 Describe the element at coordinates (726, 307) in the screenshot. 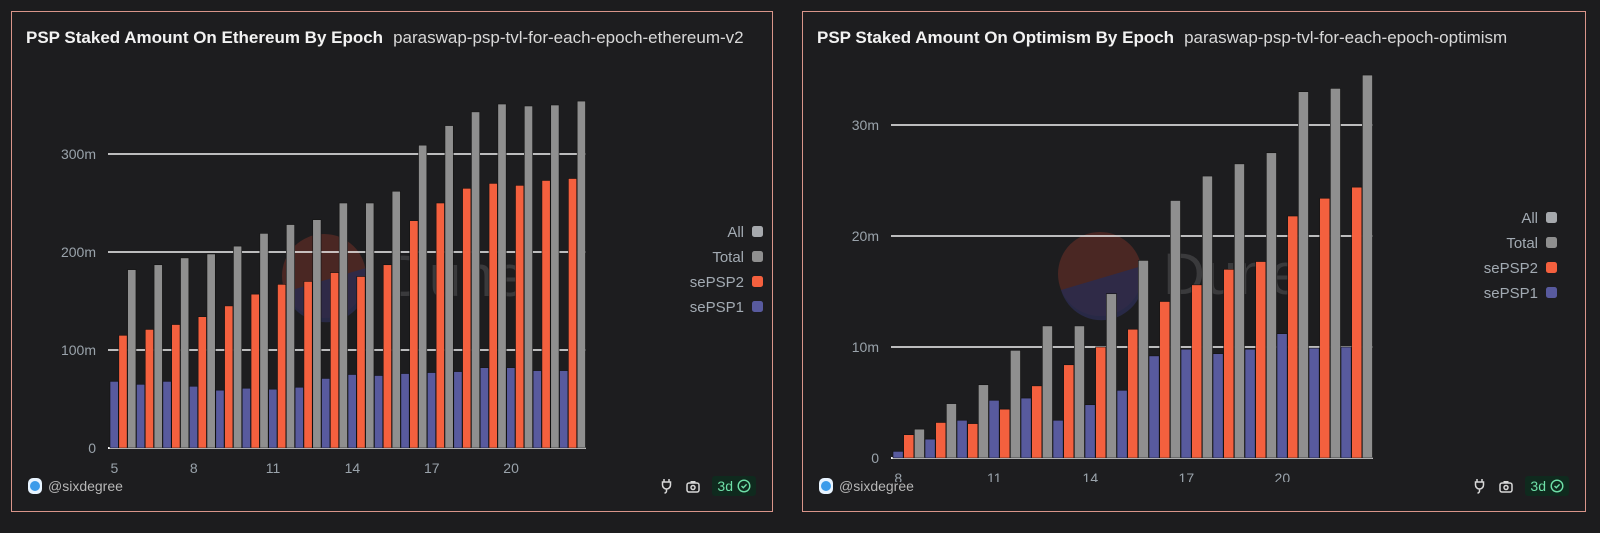

I see `legend-item-sepsp1: sePSP1` at that location.